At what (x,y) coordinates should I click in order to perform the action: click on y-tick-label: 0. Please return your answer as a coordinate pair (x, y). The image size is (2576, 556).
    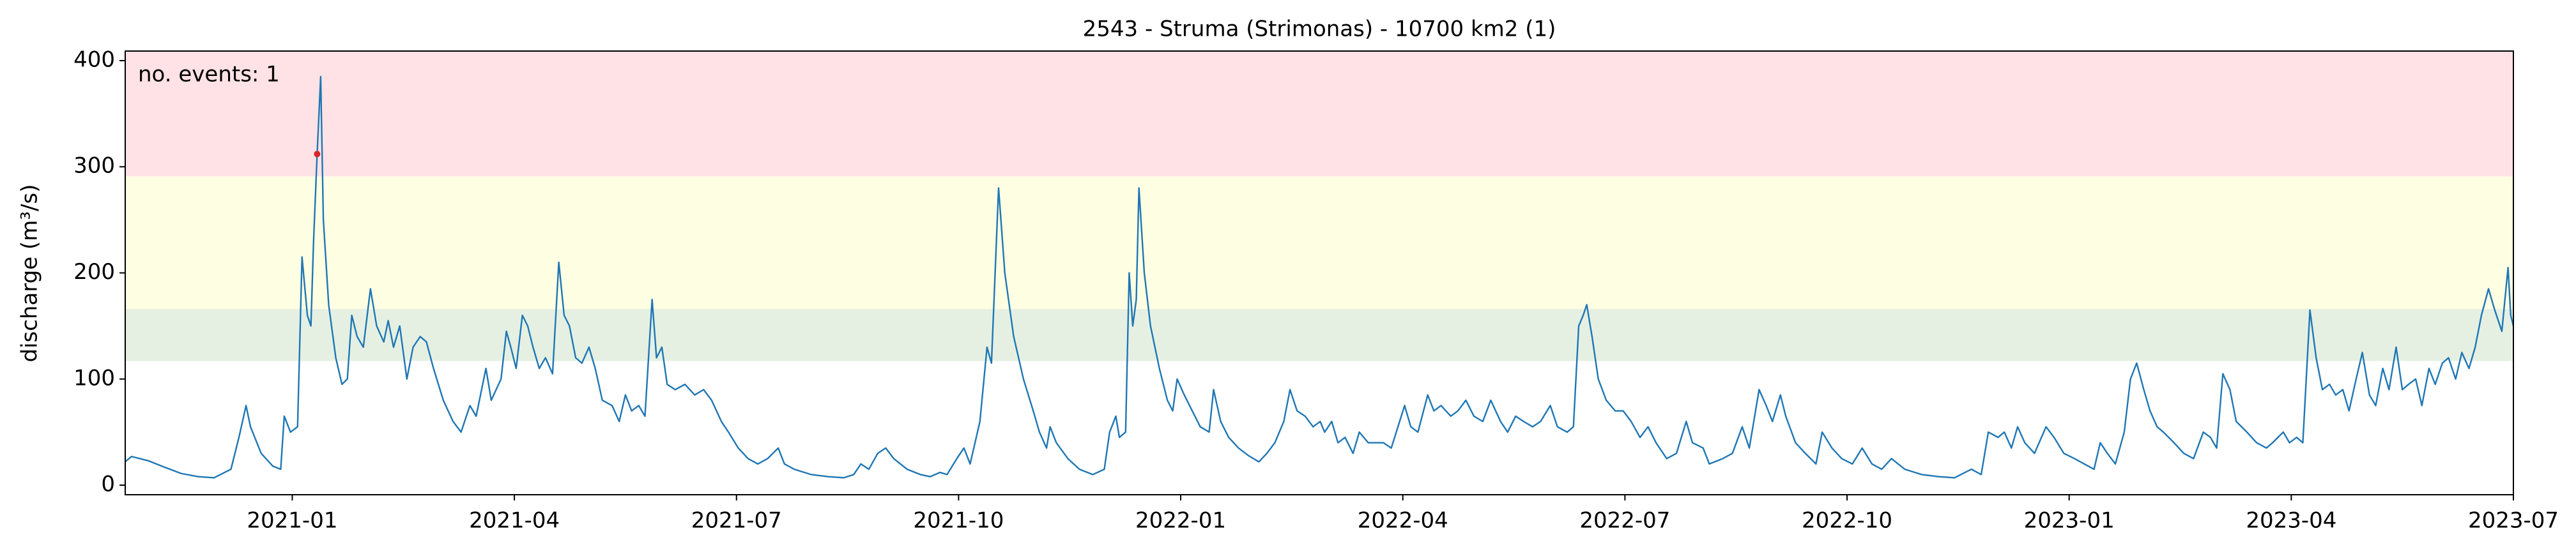
    Looking at the image, I should click on (108, 485).